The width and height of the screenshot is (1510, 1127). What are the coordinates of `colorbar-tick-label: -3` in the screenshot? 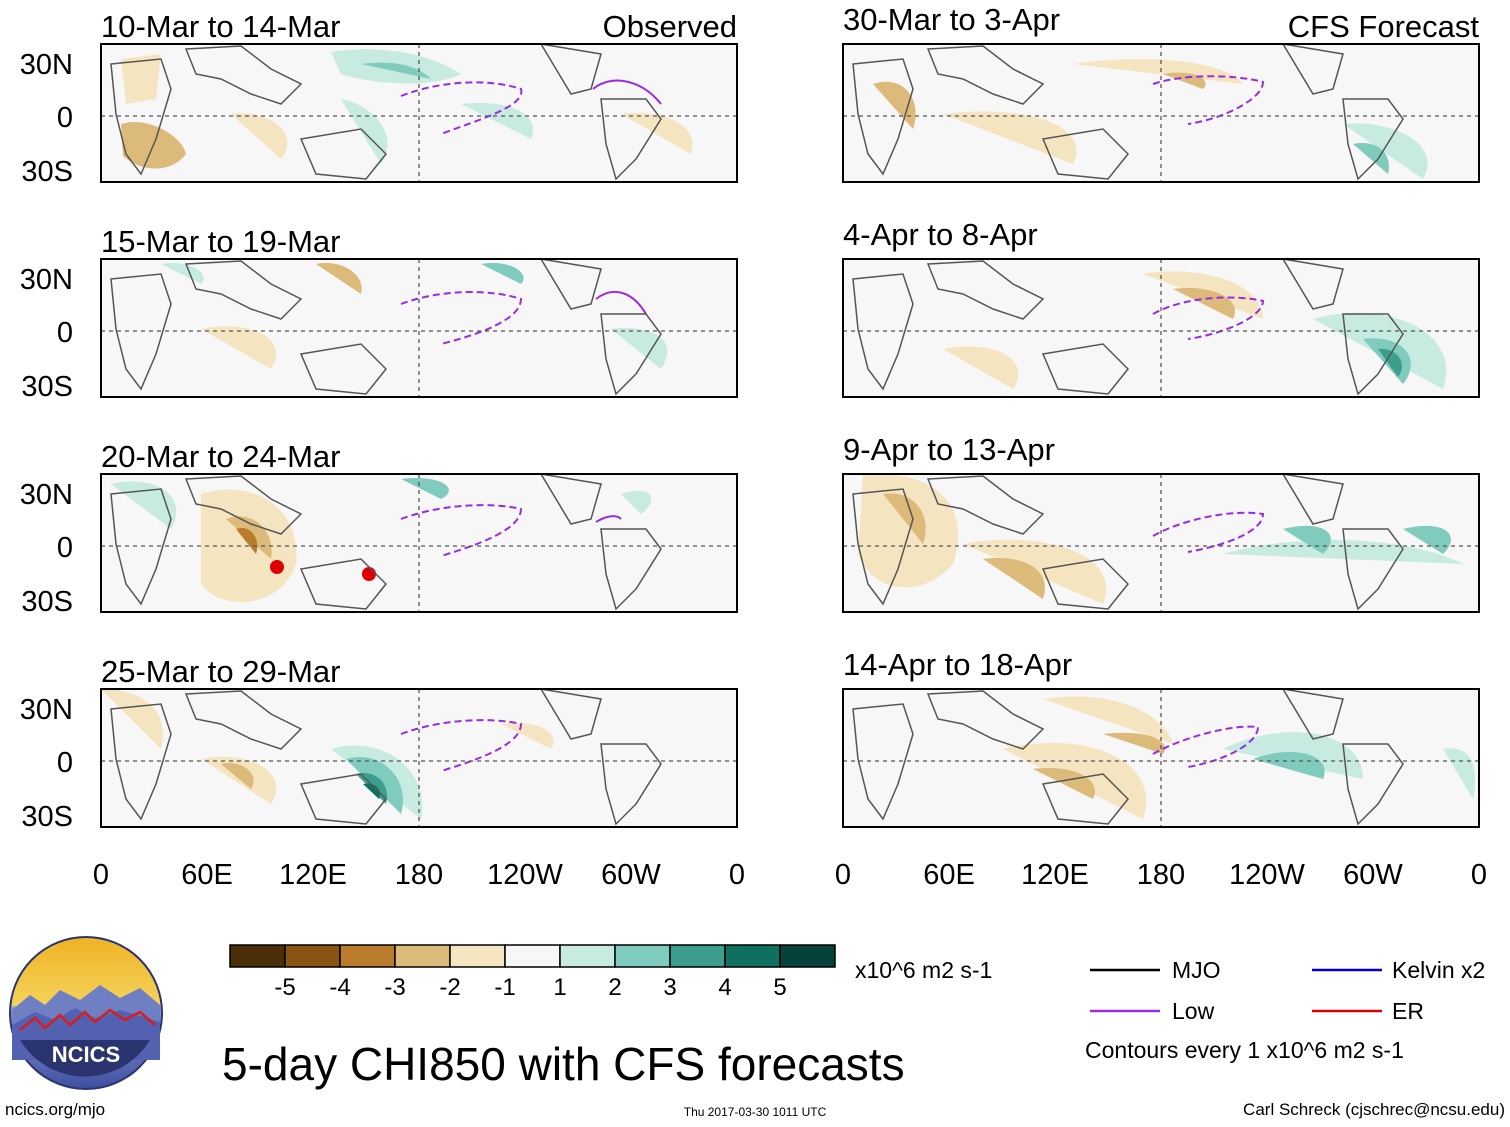 It's located at (394, 987).